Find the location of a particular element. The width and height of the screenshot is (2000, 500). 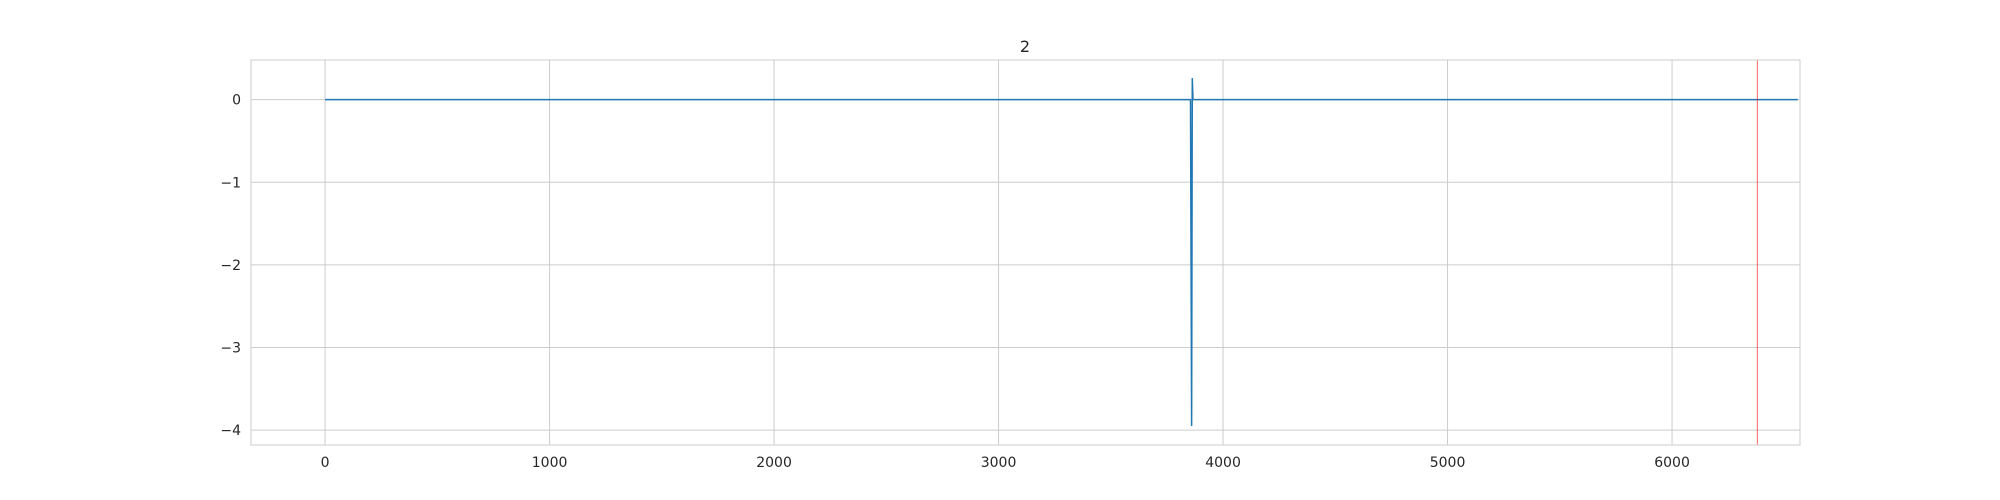

x-tick-label: 6000 is located at coordinates (1672, 463).